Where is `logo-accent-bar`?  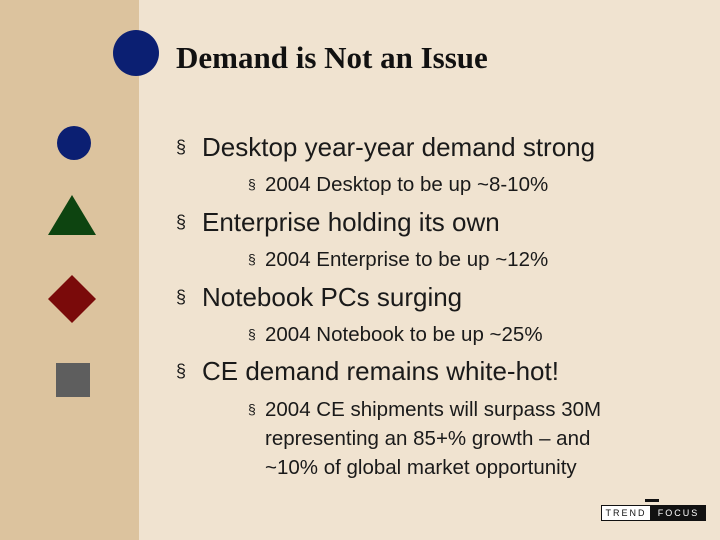
logo-accent-bar is located at coordinates (652, 500).